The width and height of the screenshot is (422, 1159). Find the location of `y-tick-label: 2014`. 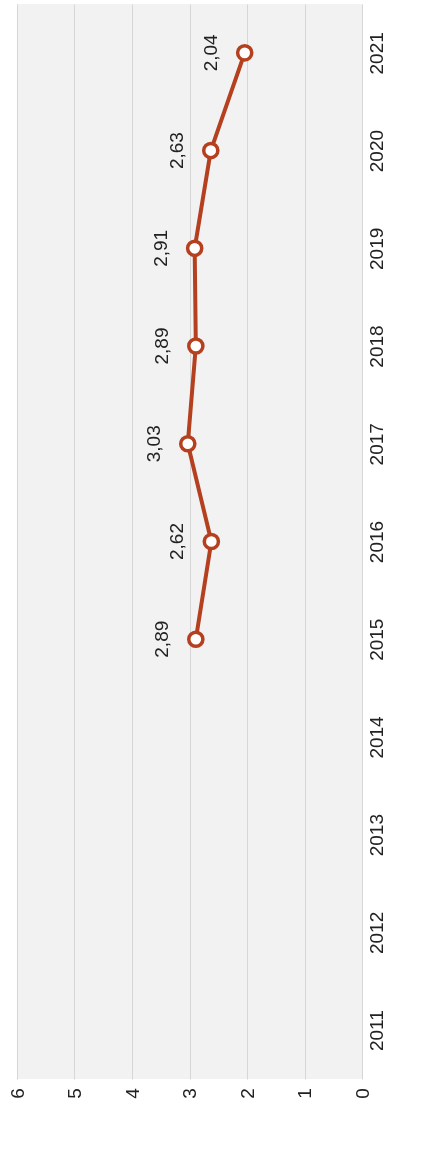

y-tick-label: 2014 is located at coordinates (376, 737).